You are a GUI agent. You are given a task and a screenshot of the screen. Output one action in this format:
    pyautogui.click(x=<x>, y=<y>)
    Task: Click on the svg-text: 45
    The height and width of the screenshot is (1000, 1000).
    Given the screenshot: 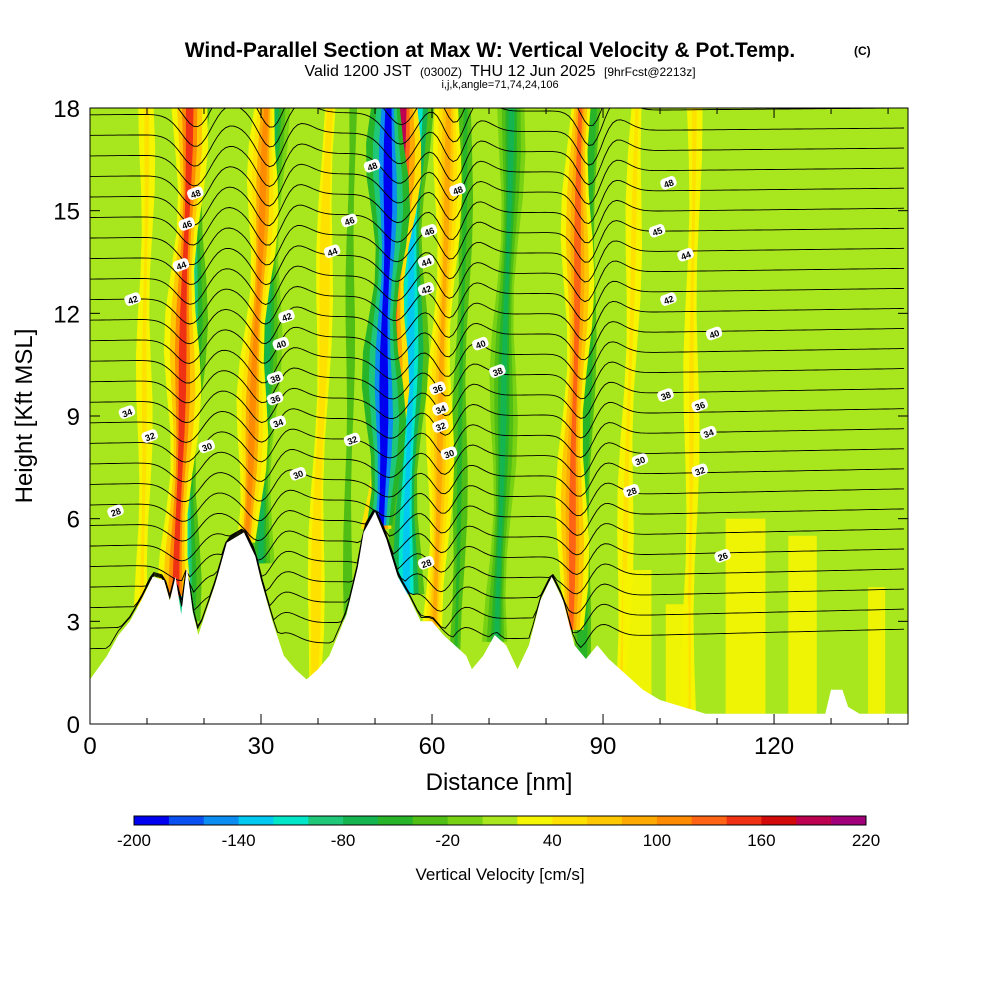 What is the action you would take?
    pyautogui.click(x=657, y=231)
    